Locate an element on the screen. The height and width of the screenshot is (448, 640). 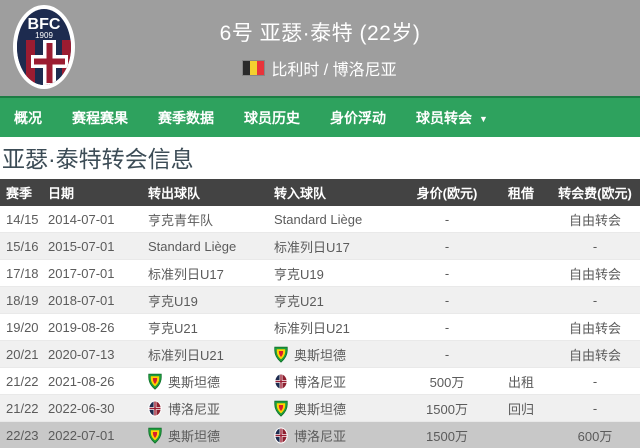
loan-cell: 出租 is located at coordinates (521, 381).